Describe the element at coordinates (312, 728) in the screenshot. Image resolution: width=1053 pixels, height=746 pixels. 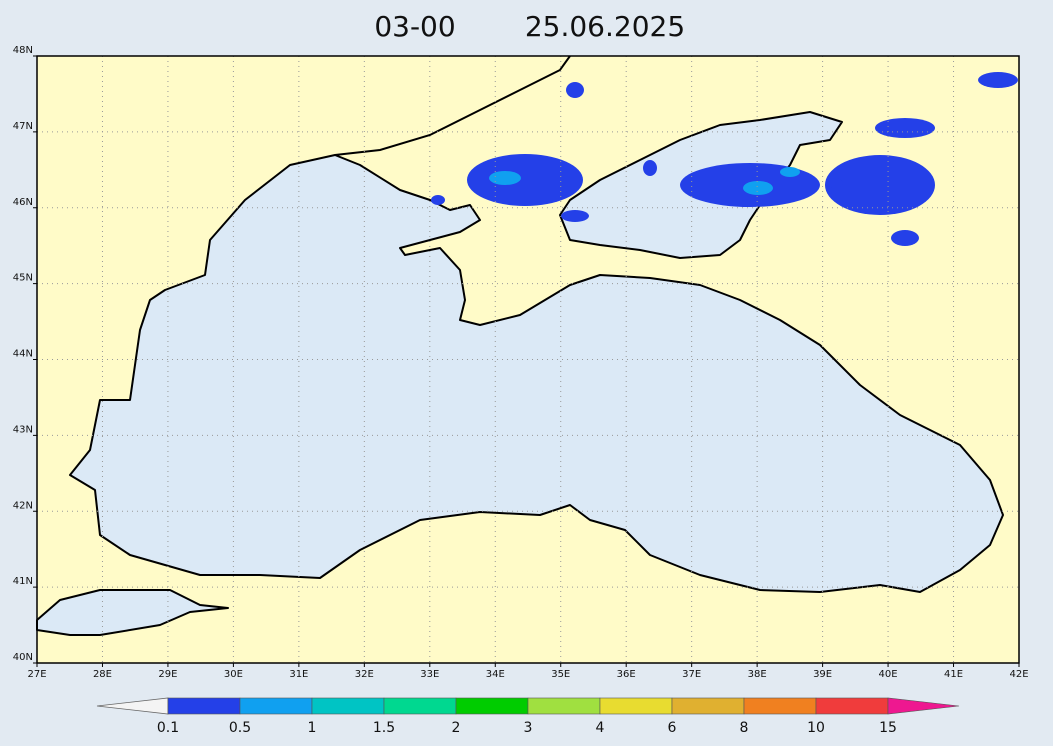
I see `colorbar-label: 1` at that location.